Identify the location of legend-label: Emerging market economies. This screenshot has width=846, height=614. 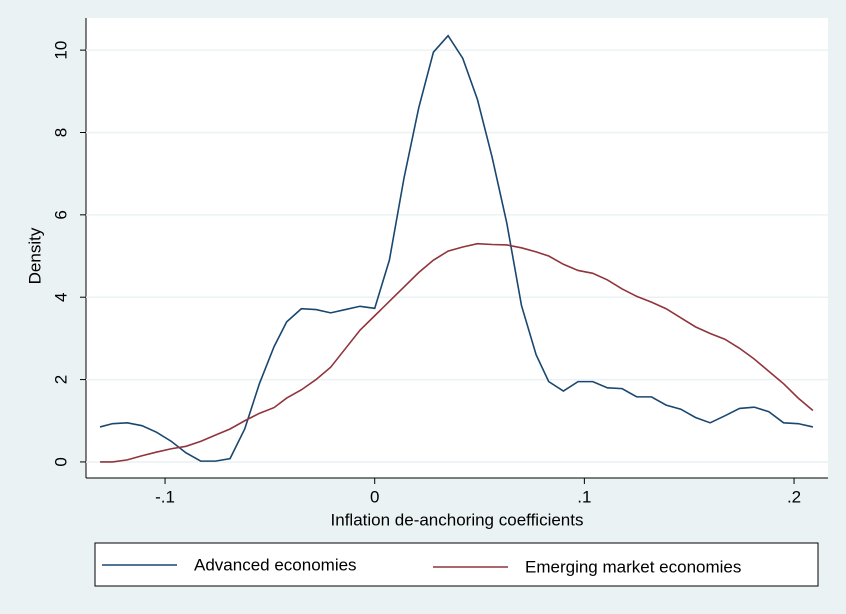
(633, 566).